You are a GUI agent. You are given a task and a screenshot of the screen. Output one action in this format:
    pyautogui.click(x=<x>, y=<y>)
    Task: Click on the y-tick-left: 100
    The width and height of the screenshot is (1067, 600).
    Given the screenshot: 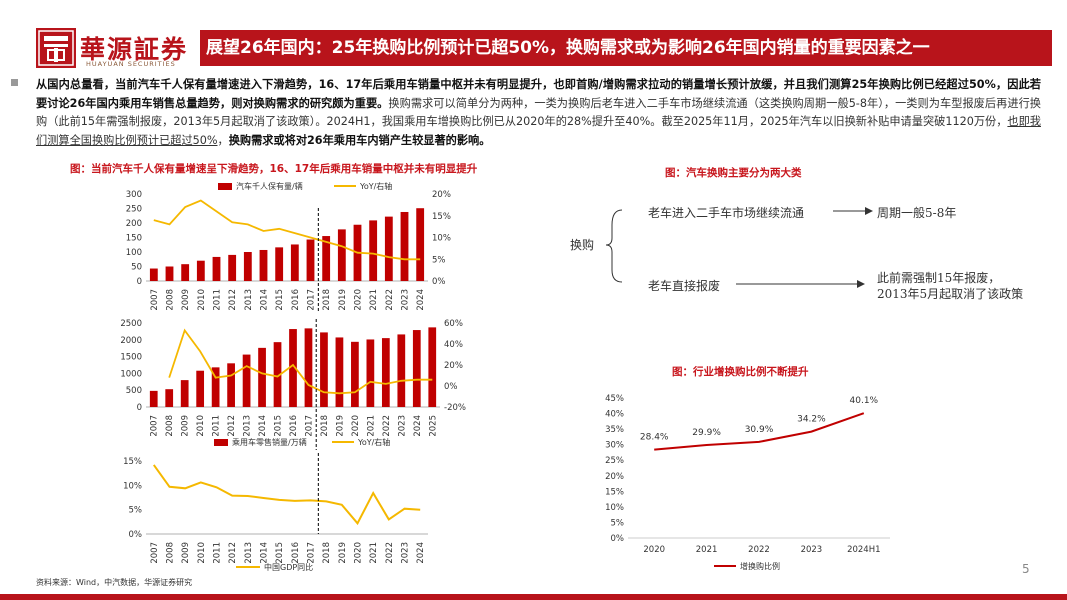 What is the action you would take?
    pyautogui.click(x=134, y=253)
    